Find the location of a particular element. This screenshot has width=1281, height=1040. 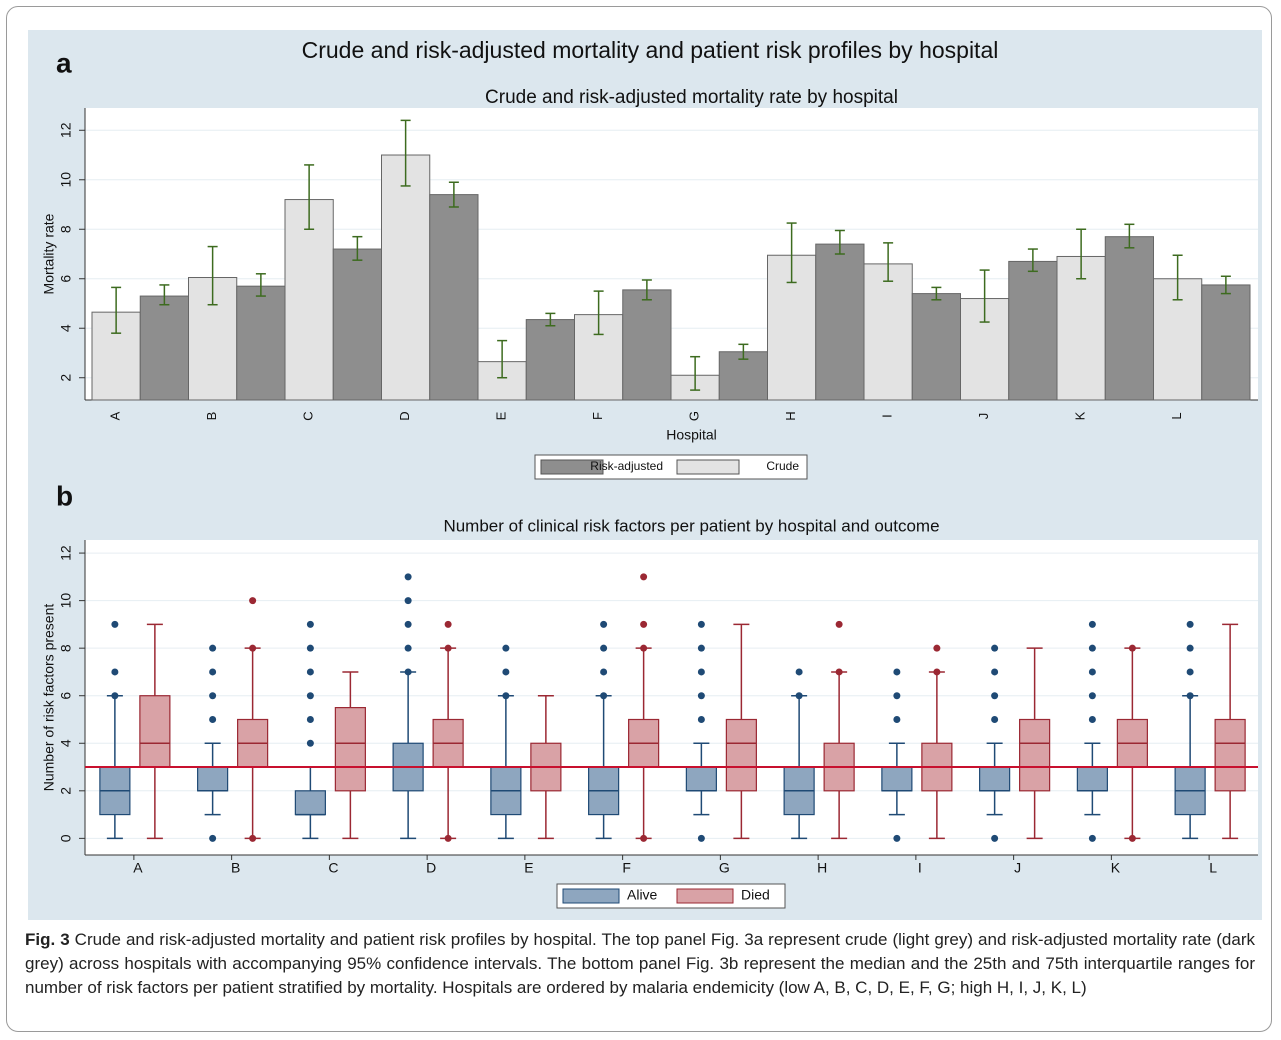

x-tick-label: D is located at coordinates (404, 415).